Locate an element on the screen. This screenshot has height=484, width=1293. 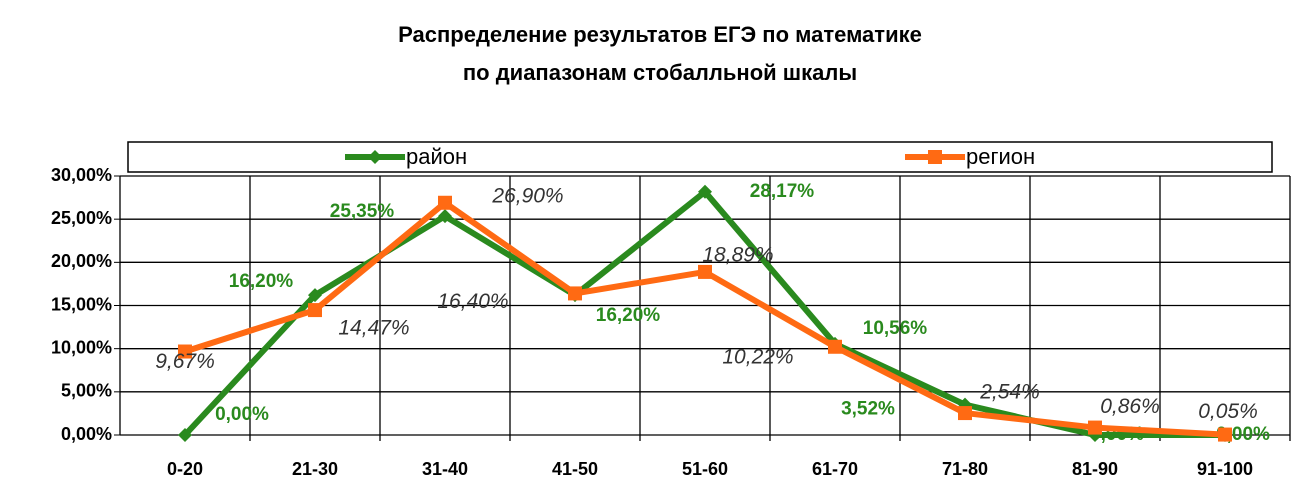
y-tick-label: 5,00% is located at coordinates (86, 391).